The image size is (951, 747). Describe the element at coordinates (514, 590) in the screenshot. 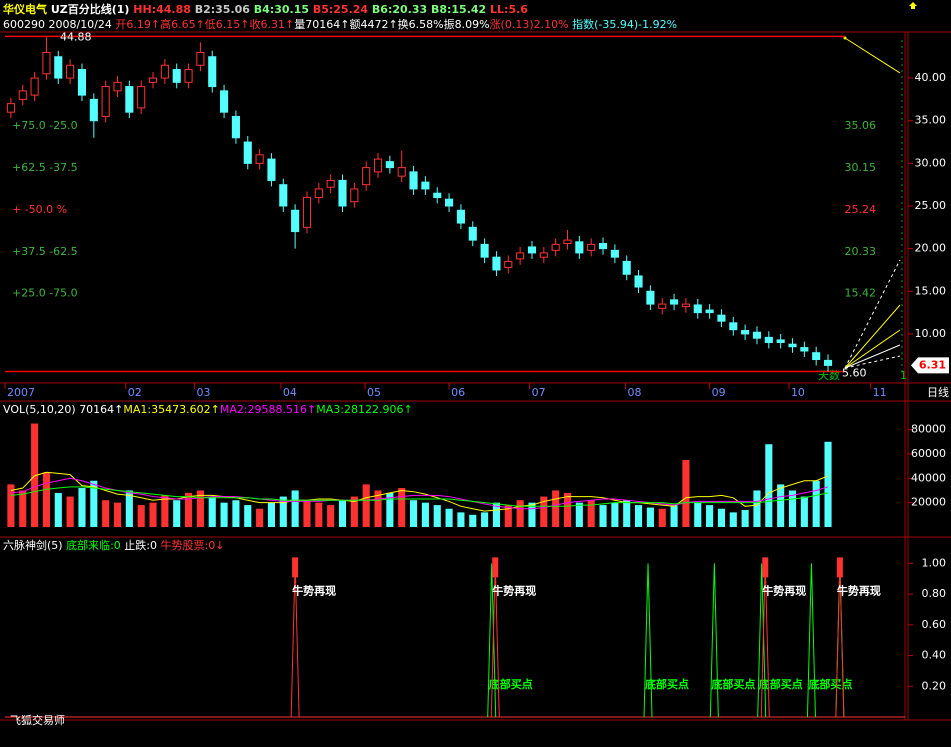

I see `signal-label: 牛势再现` at that location.